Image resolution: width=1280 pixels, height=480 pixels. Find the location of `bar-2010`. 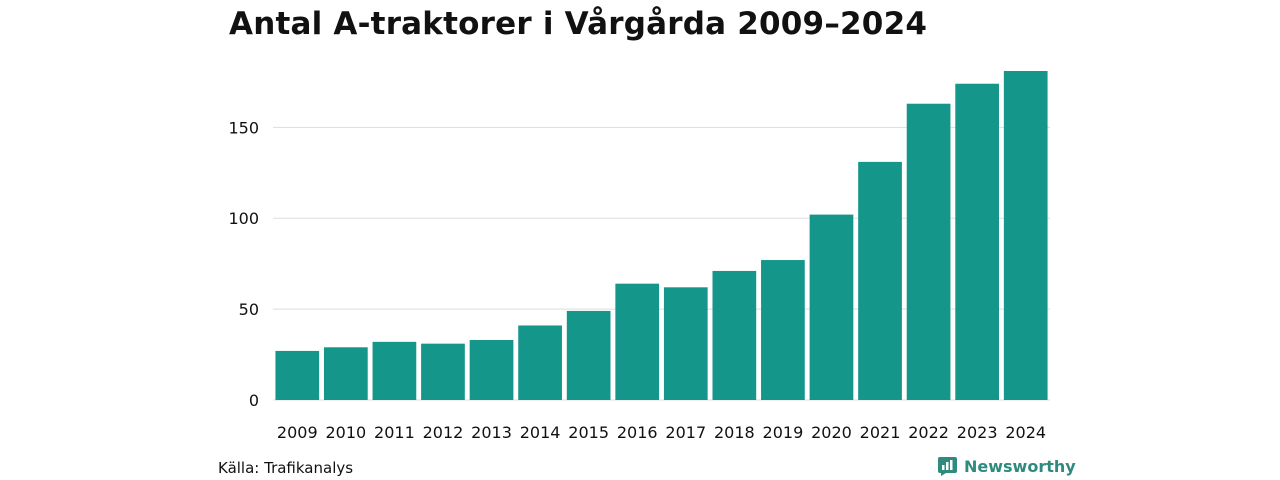

bar-2010 is located at coordinates (346, 373).